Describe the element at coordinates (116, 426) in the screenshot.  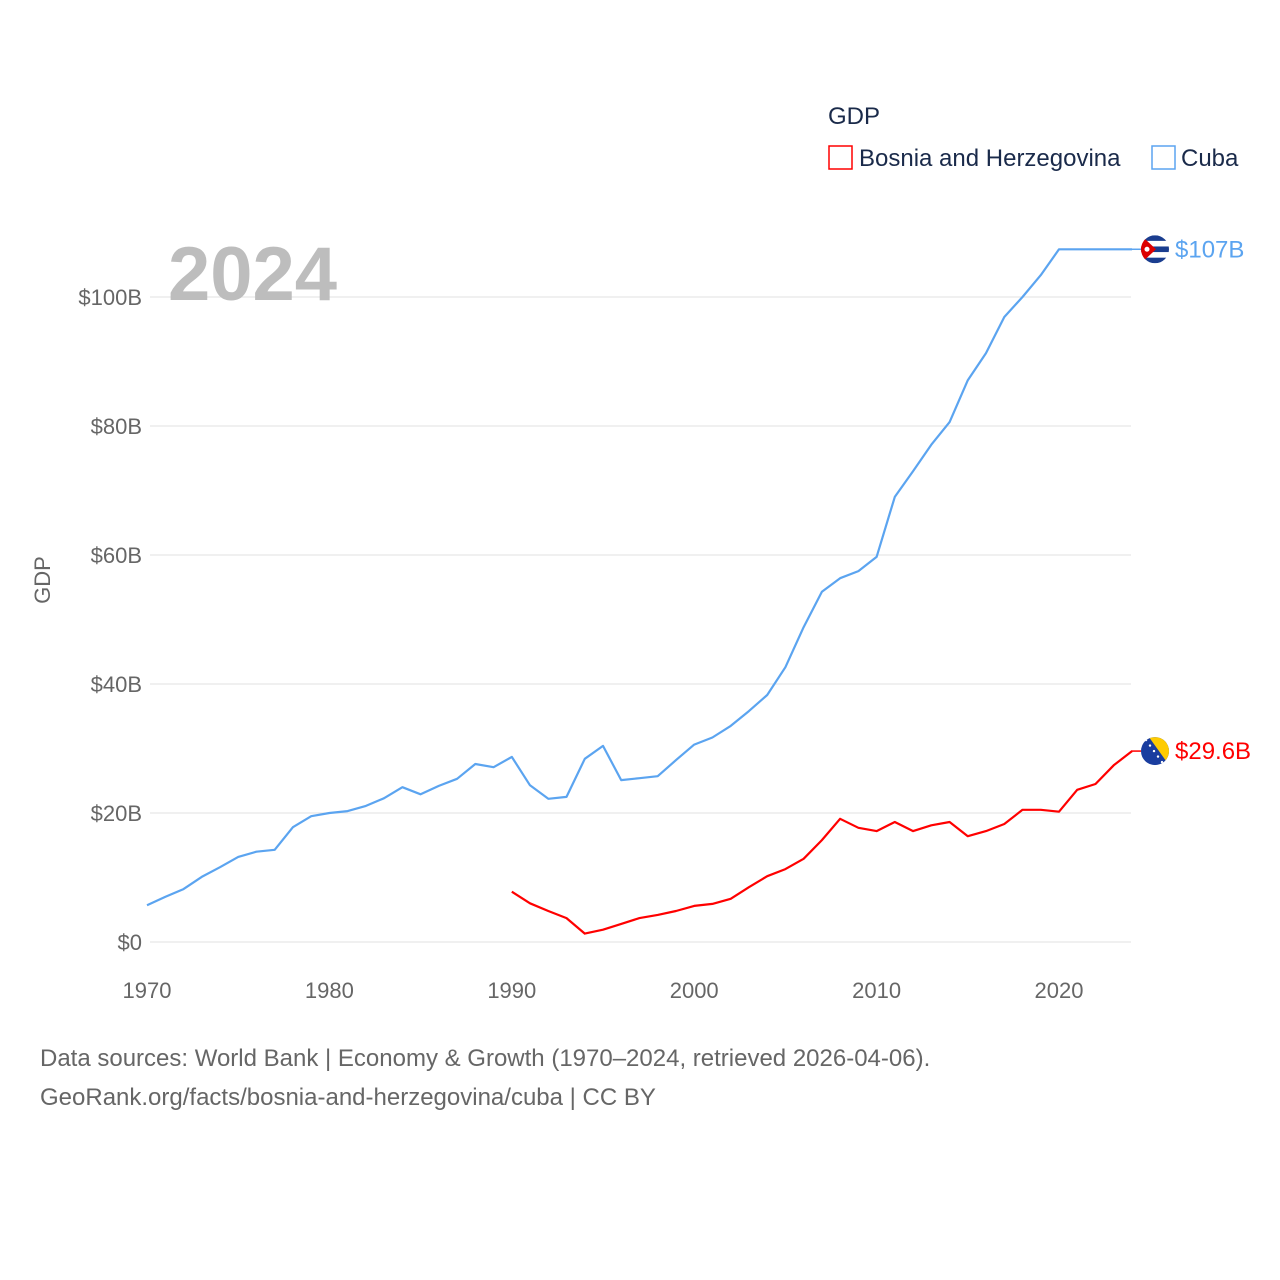
I see `y-tick-label: $80B` at that location.